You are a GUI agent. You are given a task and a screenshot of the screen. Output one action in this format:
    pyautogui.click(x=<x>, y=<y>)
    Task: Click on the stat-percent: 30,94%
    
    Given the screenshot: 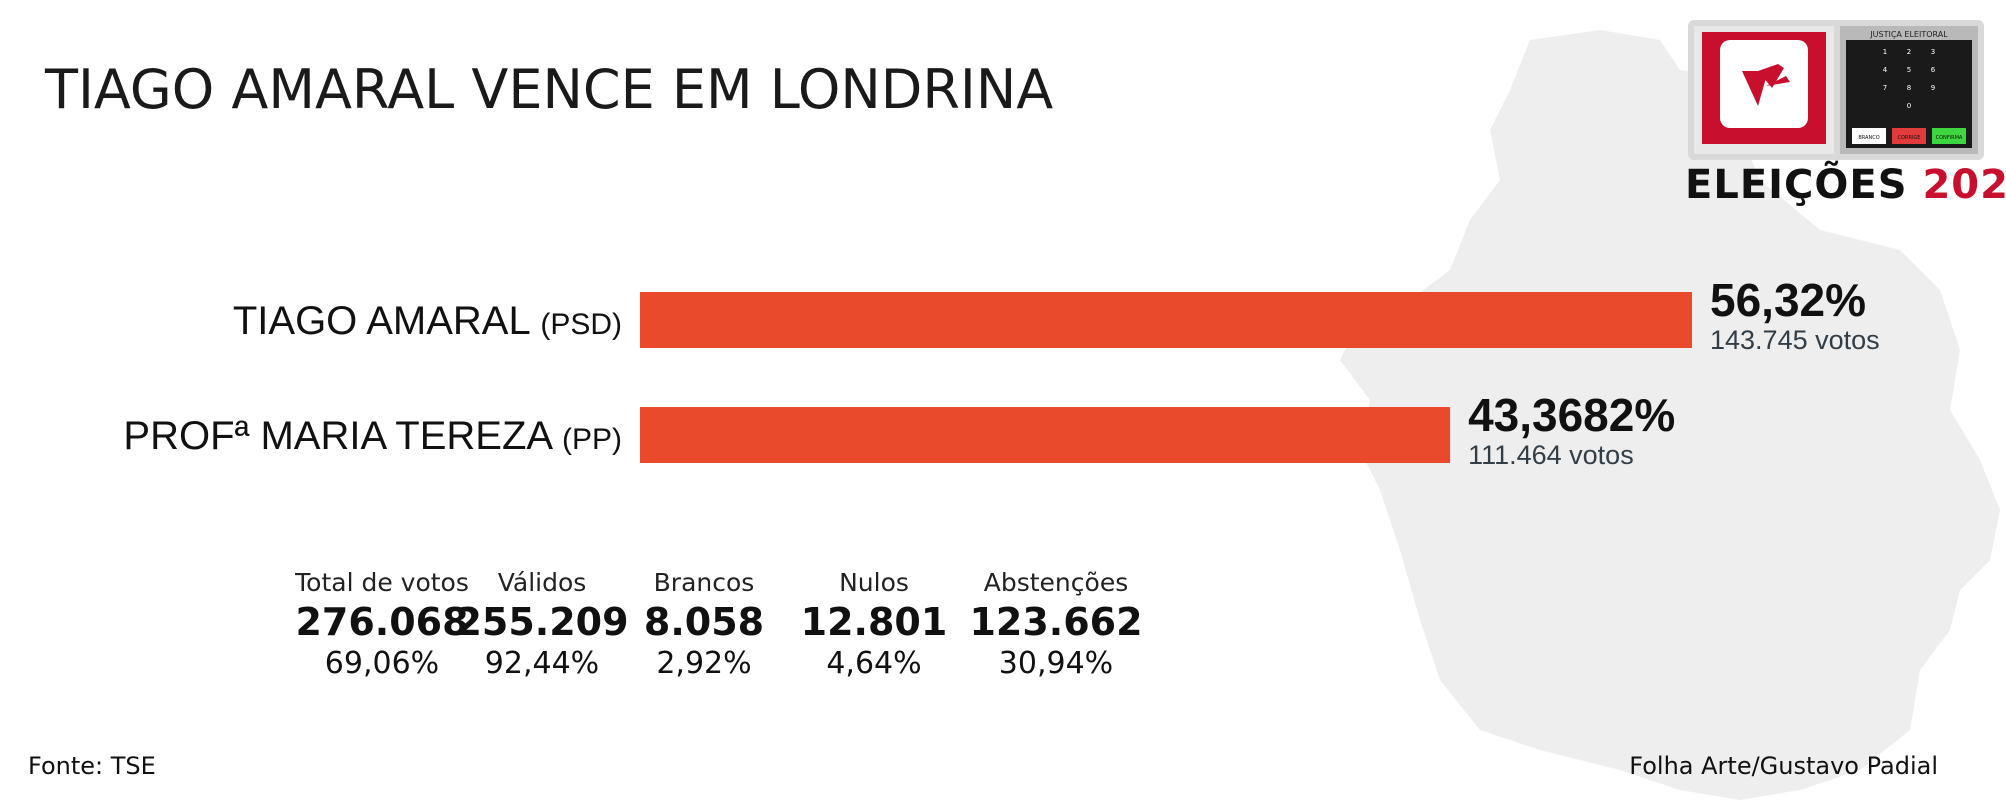 What is the action you would take?
    pyautogui.click(x=1056, y=663)
    